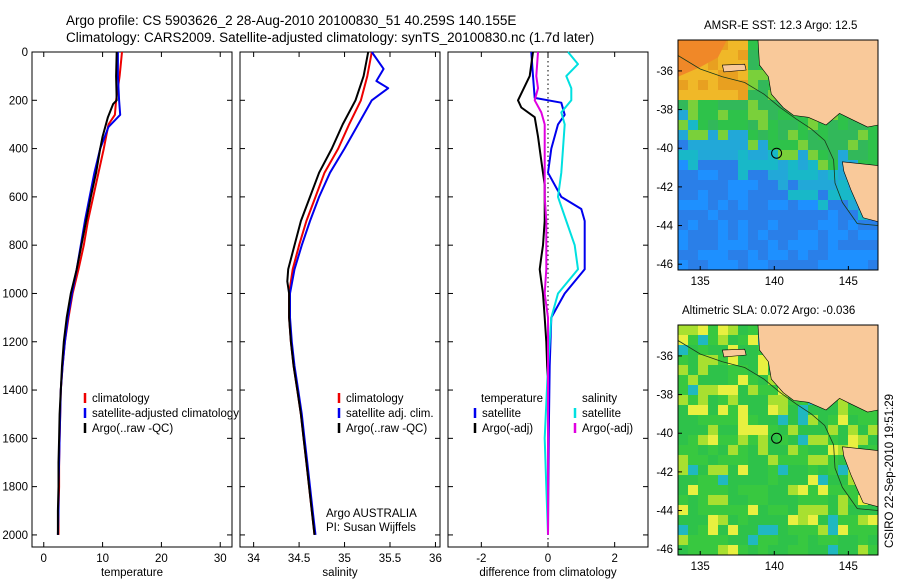  Describe the element at coordinates (501, 414) in the screenshot. I see `legend-label: satellite` at that location.